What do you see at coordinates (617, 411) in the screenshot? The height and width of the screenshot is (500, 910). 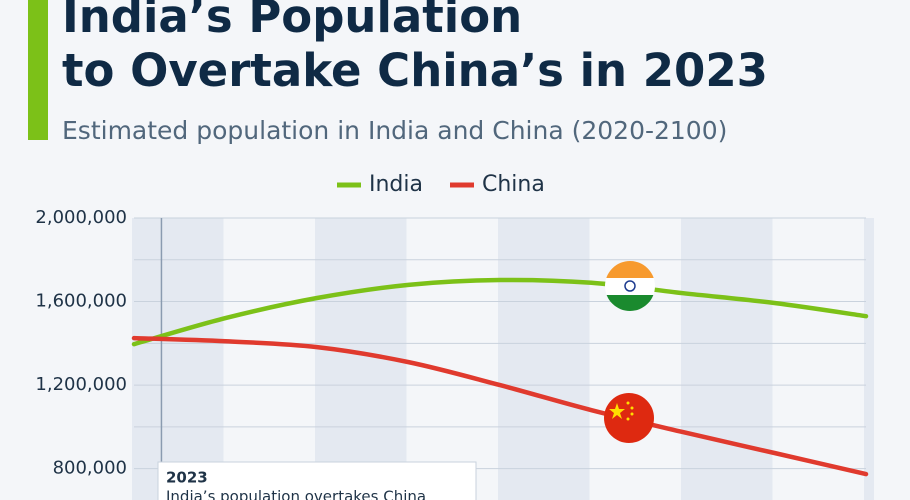 I see `china-flag-star` at bounding box center [617, 411].